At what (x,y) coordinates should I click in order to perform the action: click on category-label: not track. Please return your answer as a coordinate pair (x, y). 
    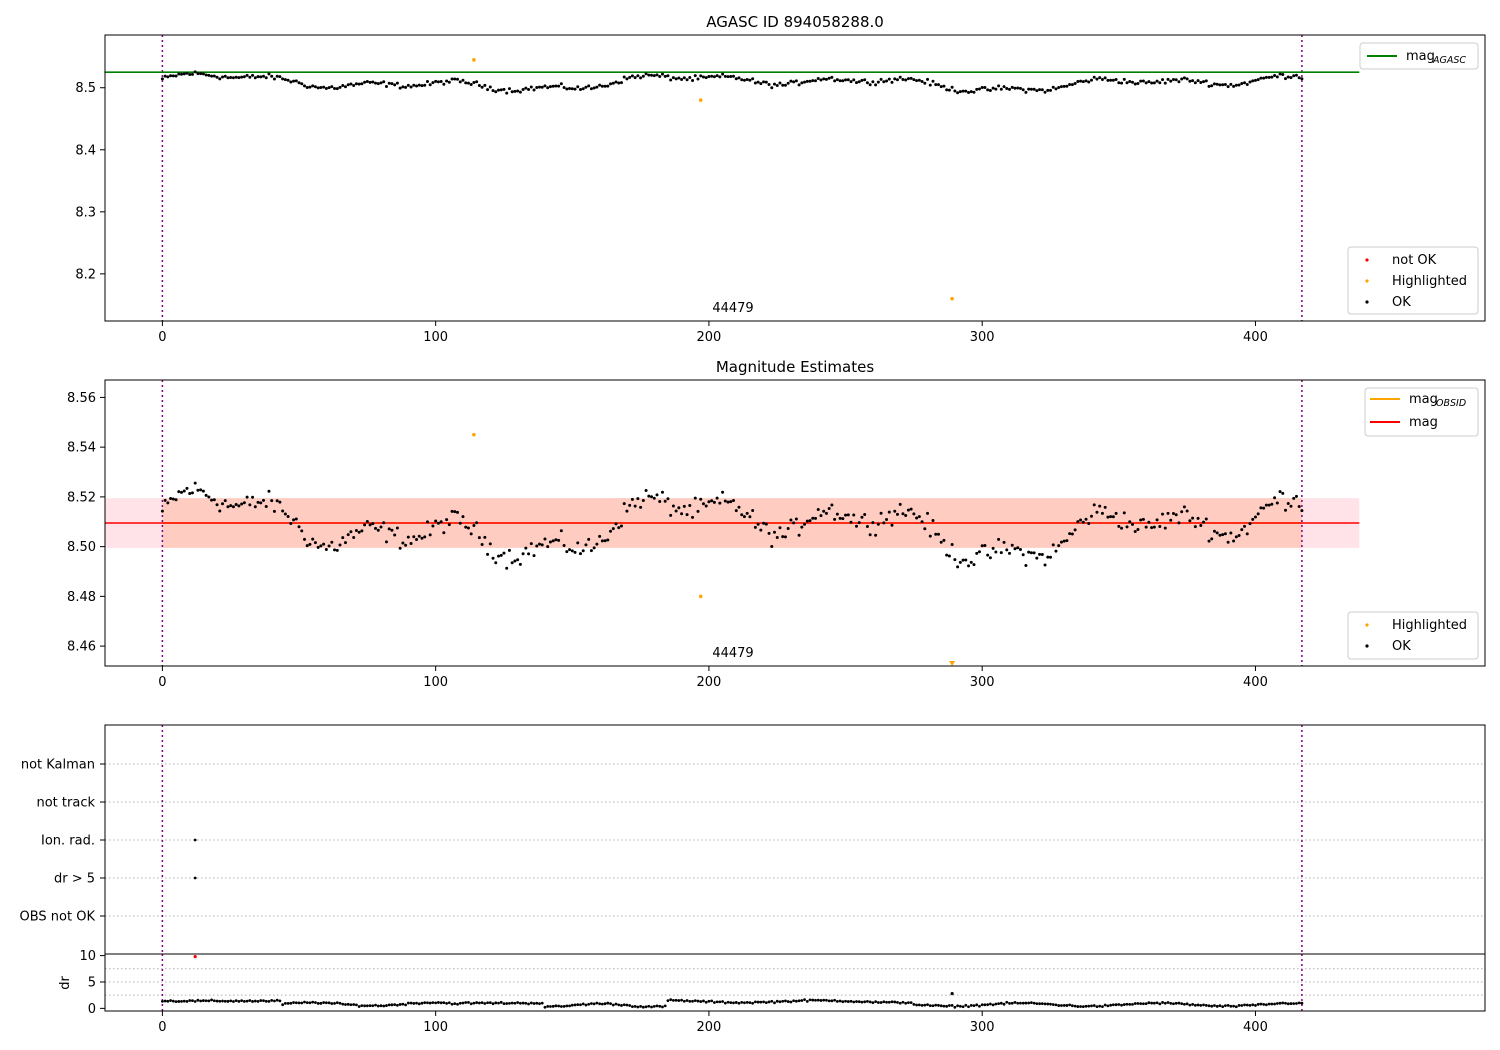
    Looking at the image, I should click on (65, 803).